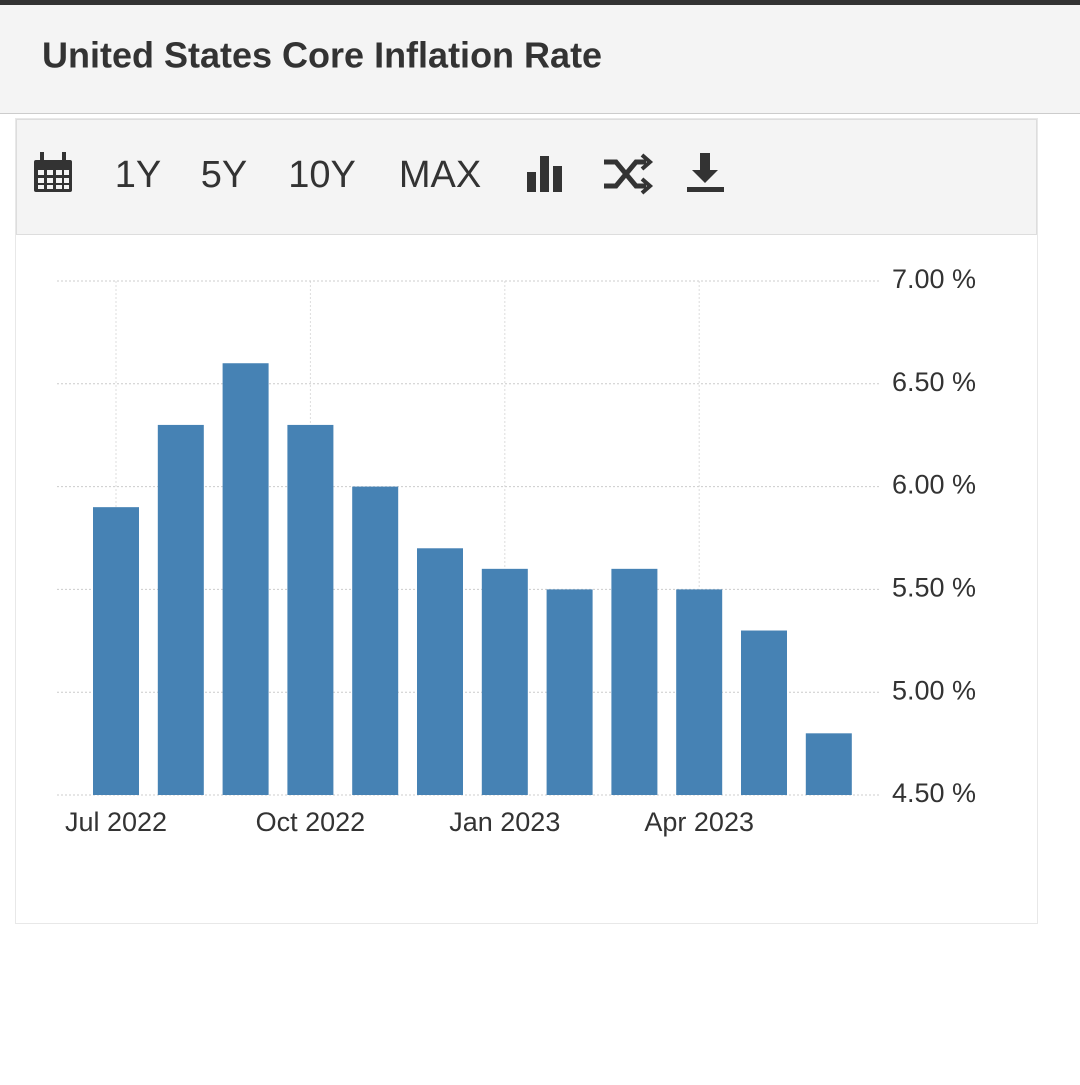  Describe the element at coordinates (116, 822) in the screenshot. I see `x-tick-label: Jul 2022` at that location.